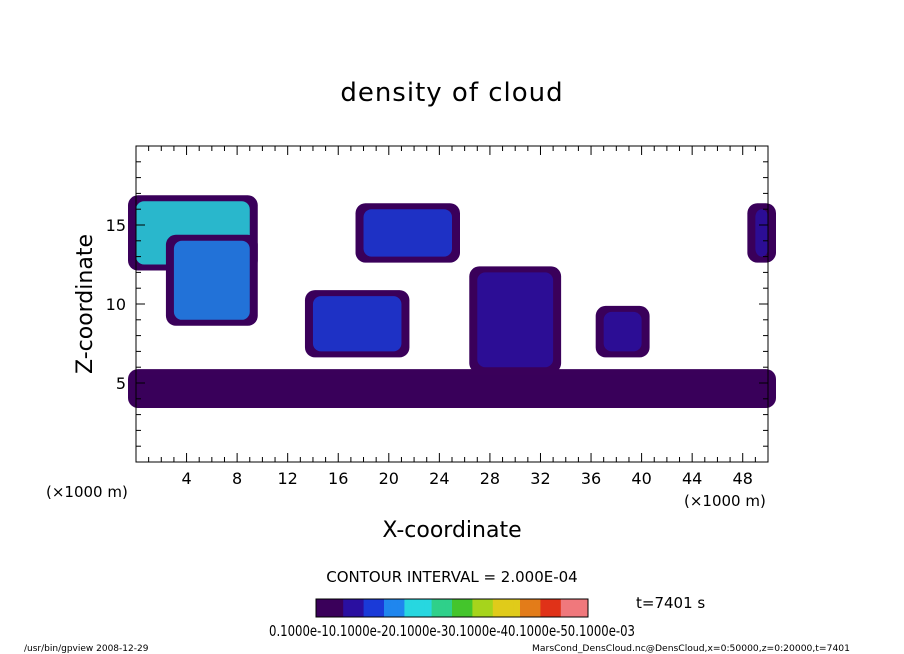 Image resolution: width=904 pixels, height=654 pixels. I want to click on x-tick-label: 40, so click(641, 478).